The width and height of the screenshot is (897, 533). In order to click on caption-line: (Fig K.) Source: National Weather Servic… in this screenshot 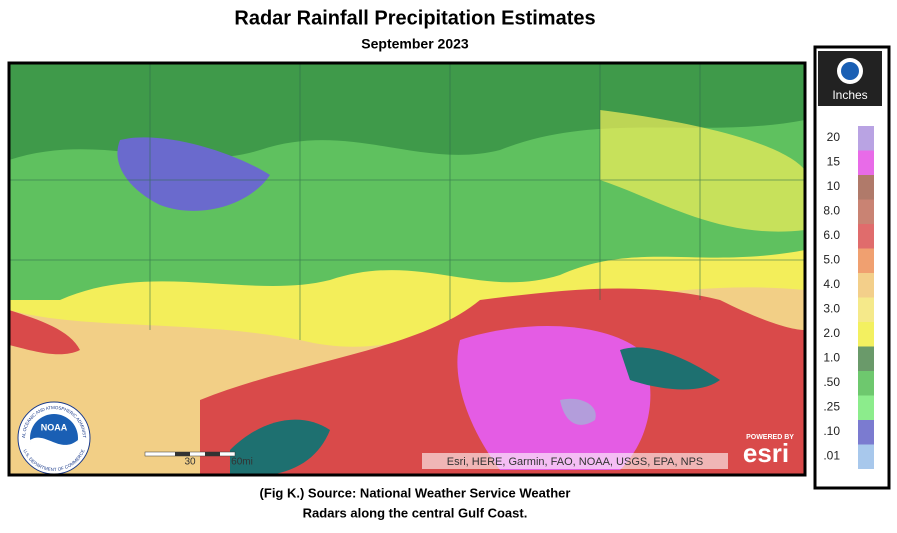, I will do `click(415, 492)`.